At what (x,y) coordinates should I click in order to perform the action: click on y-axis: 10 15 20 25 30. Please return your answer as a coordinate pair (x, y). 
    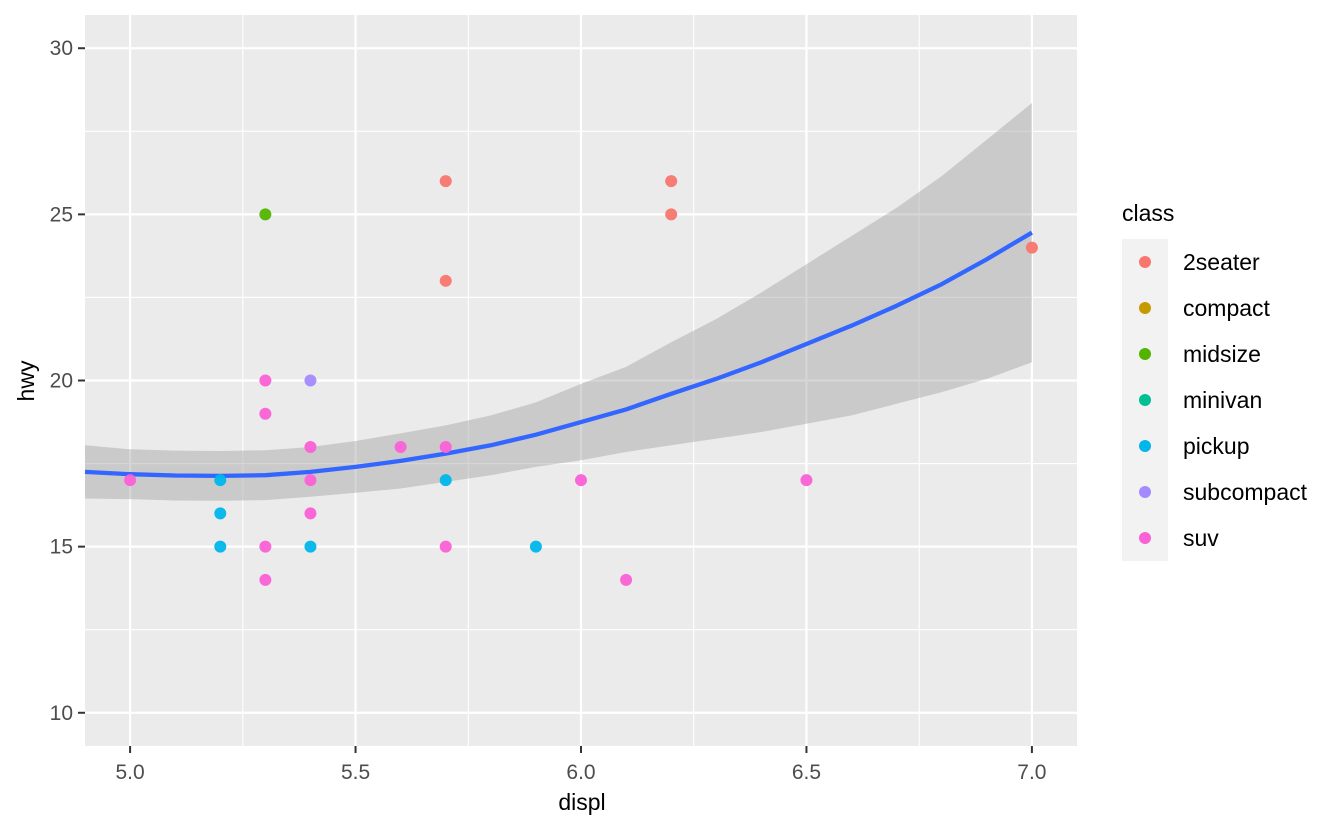
    Looking at the image, I should click on (67, 381).